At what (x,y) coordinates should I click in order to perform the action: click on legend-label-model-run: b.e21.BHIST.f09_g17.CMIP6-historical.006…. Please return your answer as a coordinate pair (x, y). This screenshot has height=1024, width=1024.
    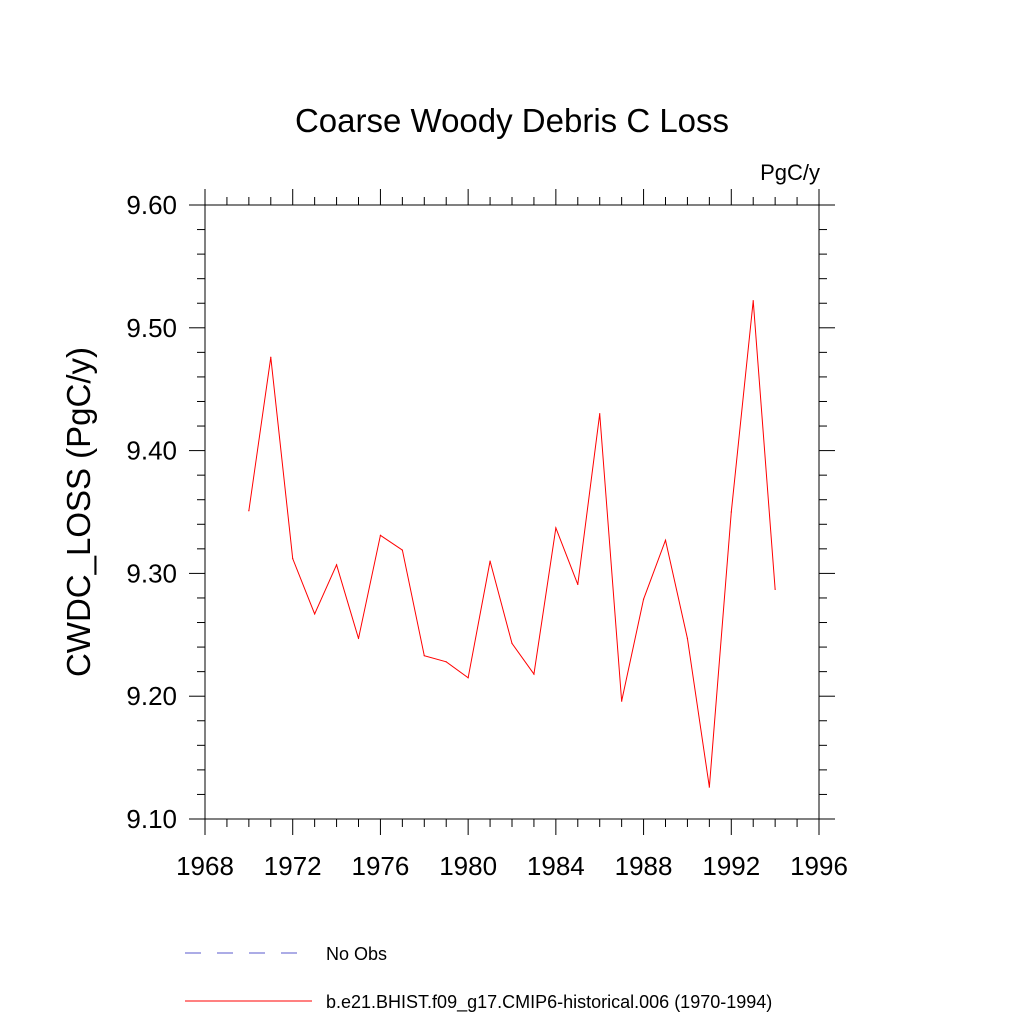
    Looking at the image, I should click on (549, 1002).